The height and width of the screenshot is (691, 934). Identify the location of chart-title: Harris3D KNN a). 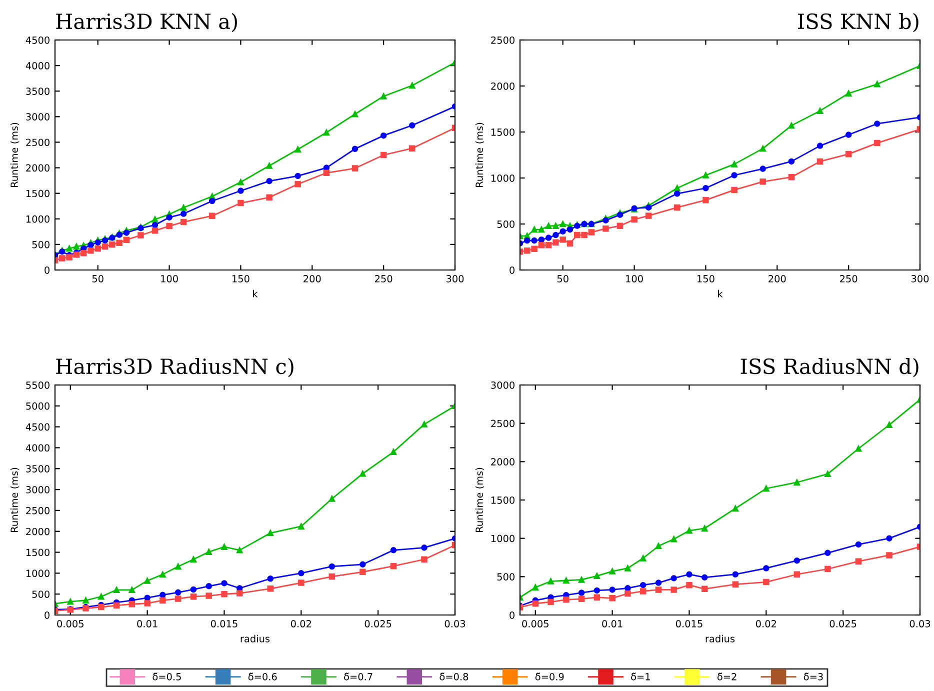
(146, 22).